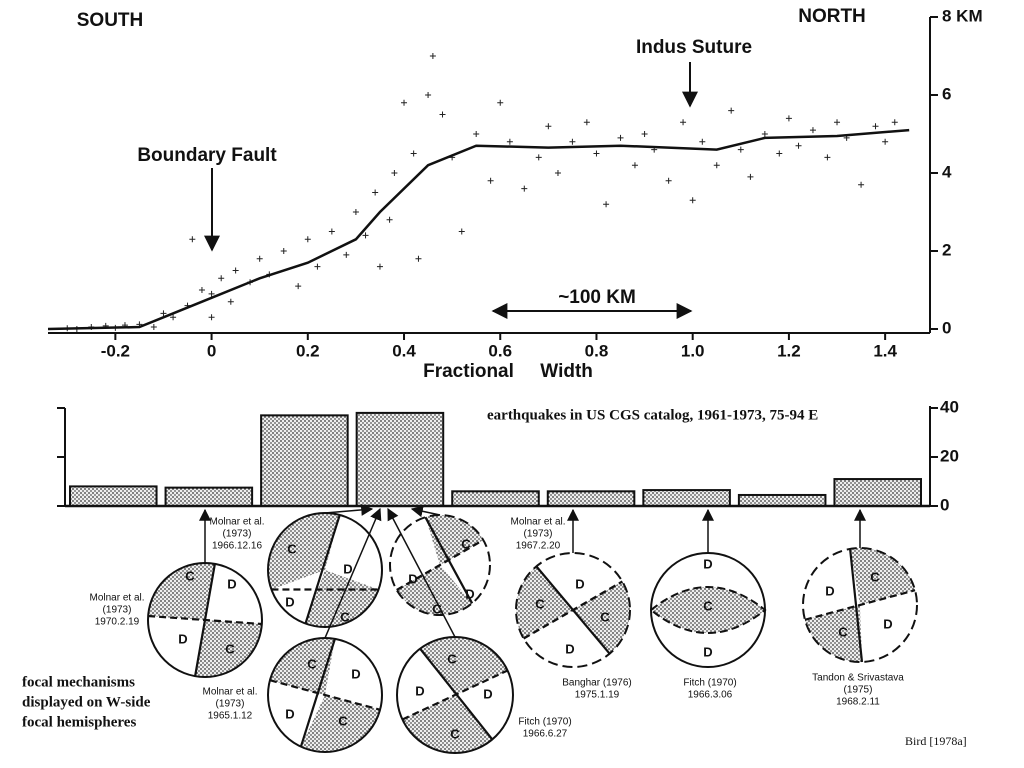 This screenshot has width=1024, height=768. Describe the element at coordinates (936, 741) in the screenshot. I see `credit: Bird [1978a]` at that location.